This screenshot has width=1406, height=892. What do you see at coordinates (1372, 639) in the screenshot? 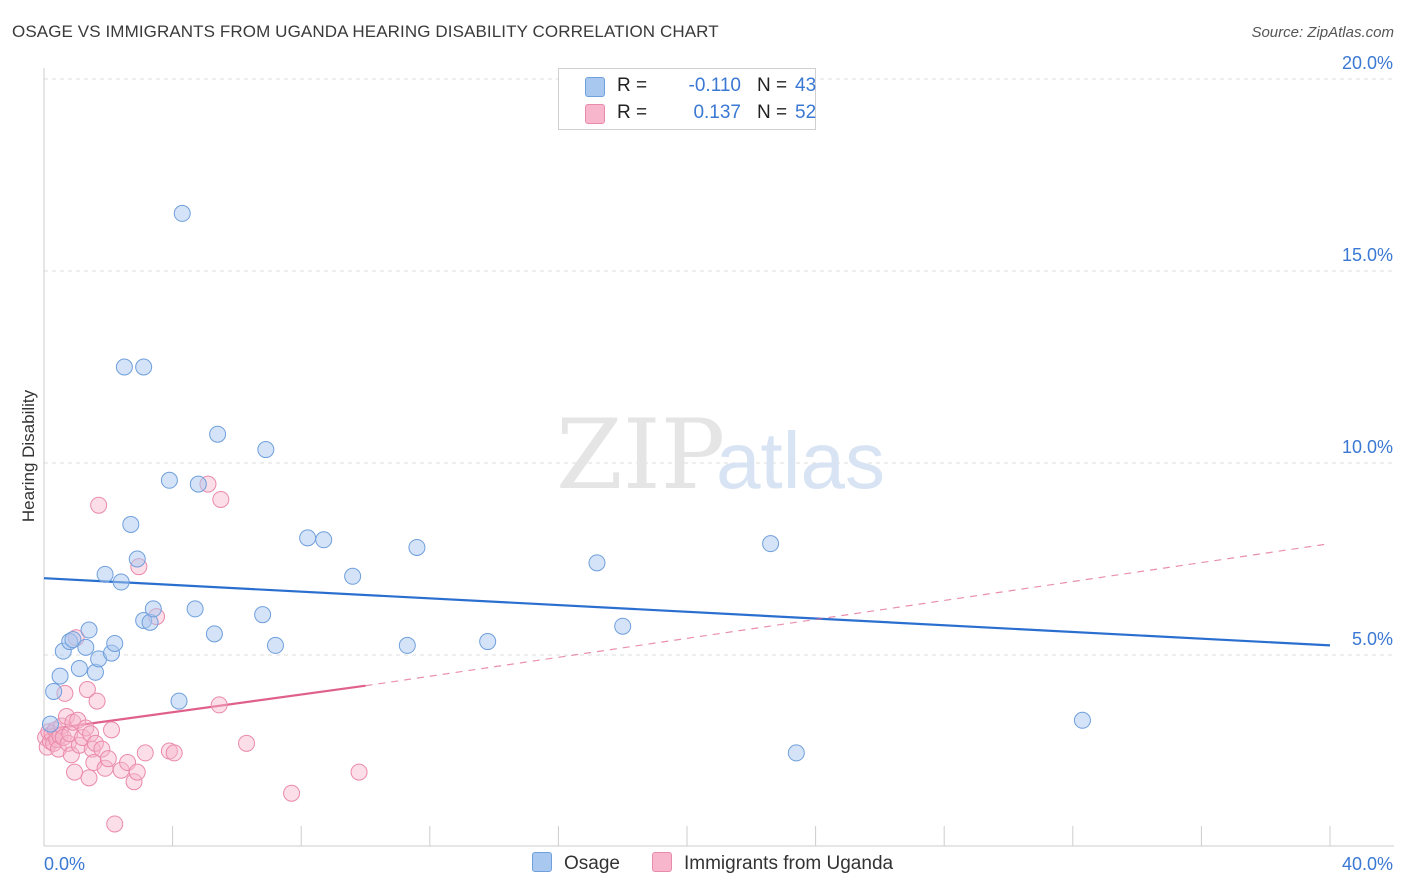
I see `y-tick-label: 5.0%` at bounding box center [1372, 639].